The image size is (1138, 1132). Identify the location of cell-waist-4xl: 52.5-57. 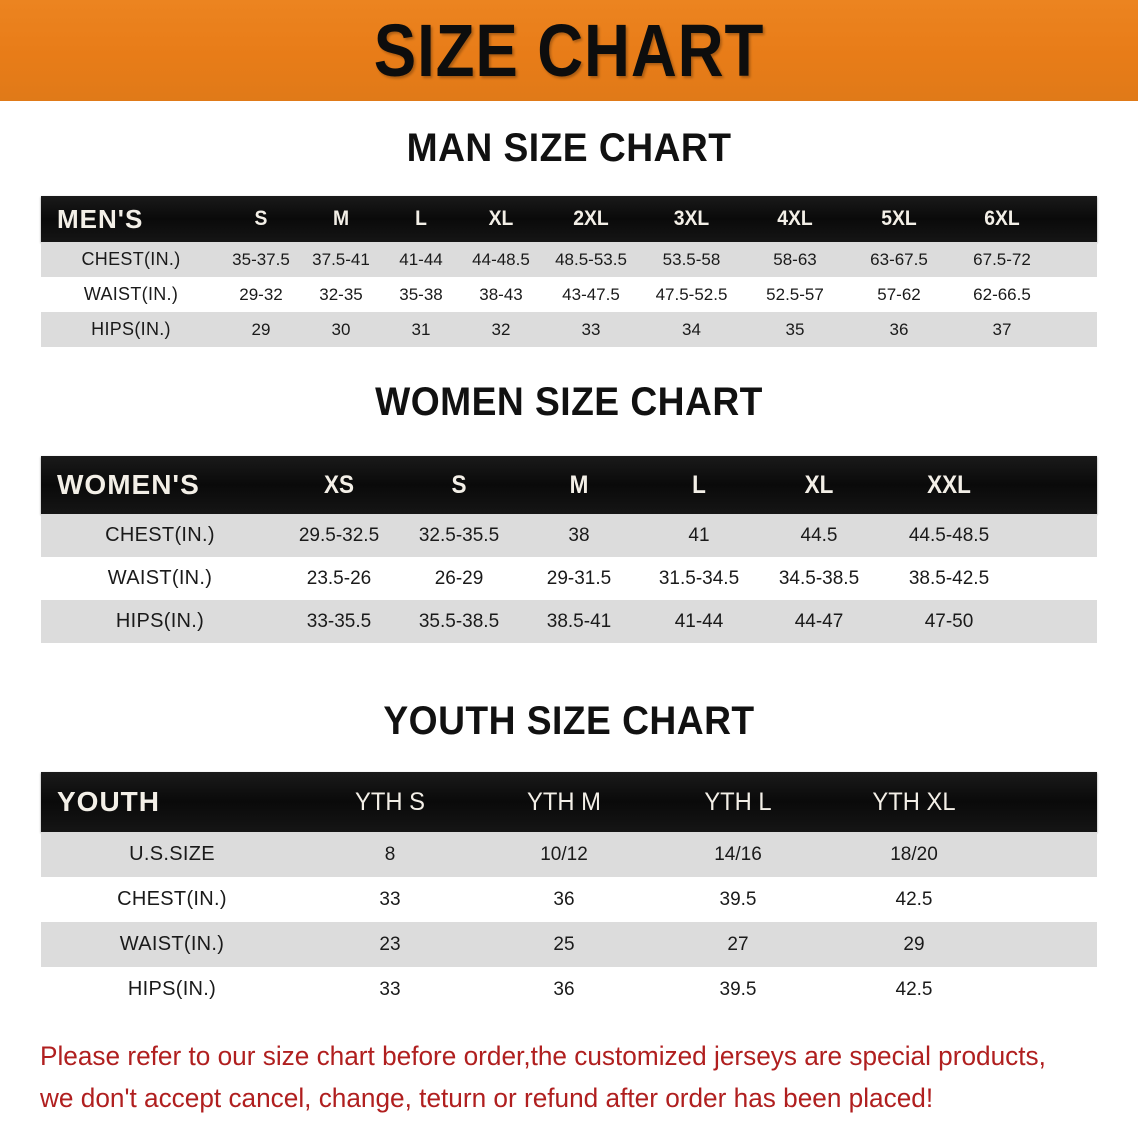
(795, 294).